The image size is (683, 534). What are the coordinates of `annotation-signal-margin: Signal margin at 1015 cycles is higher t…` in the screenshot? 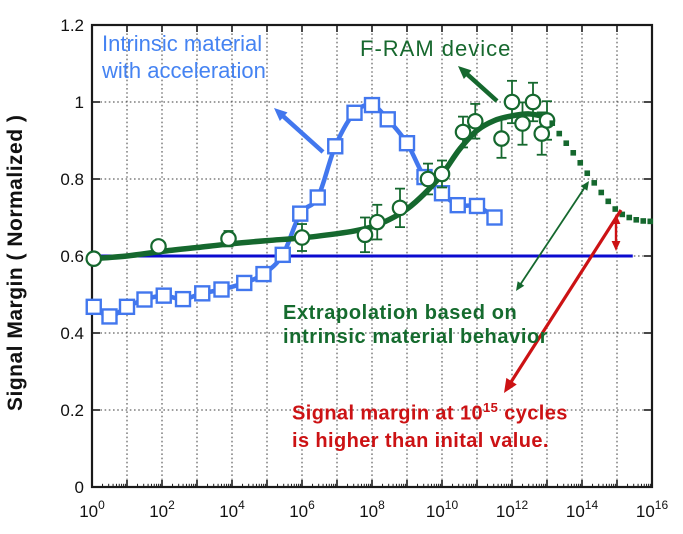 It's located at (430, 424).